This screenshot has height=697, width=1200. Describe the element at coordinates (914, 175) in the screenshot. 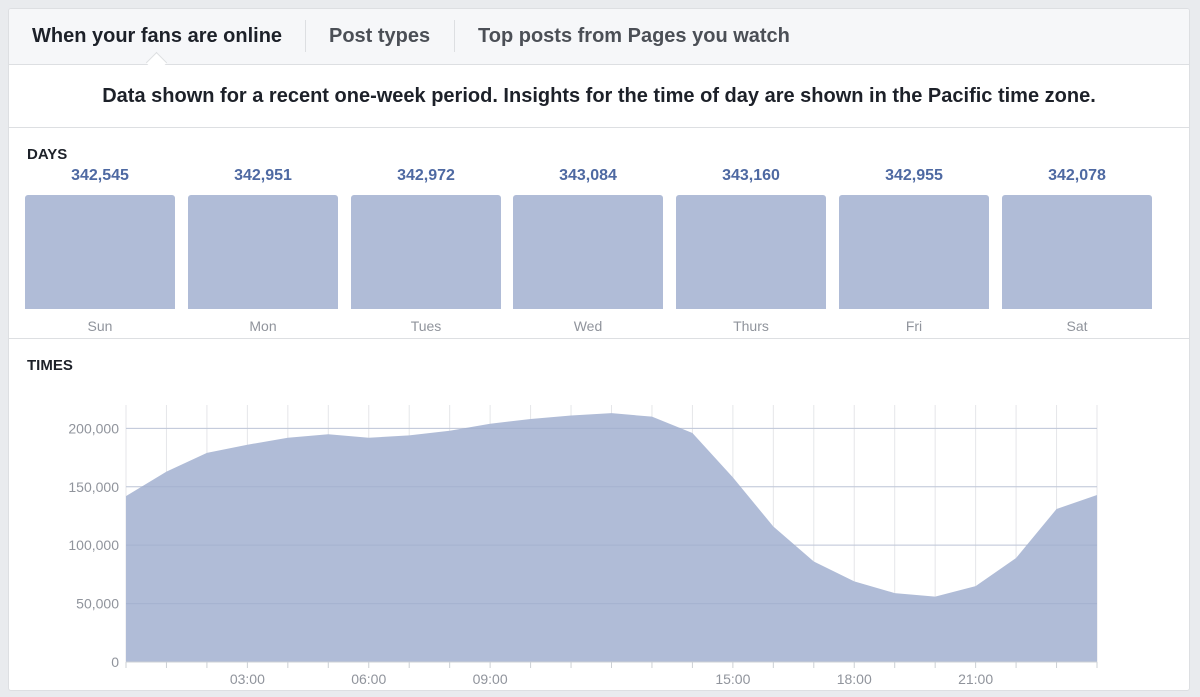

I see `day-value-label: 342,955` at that location.